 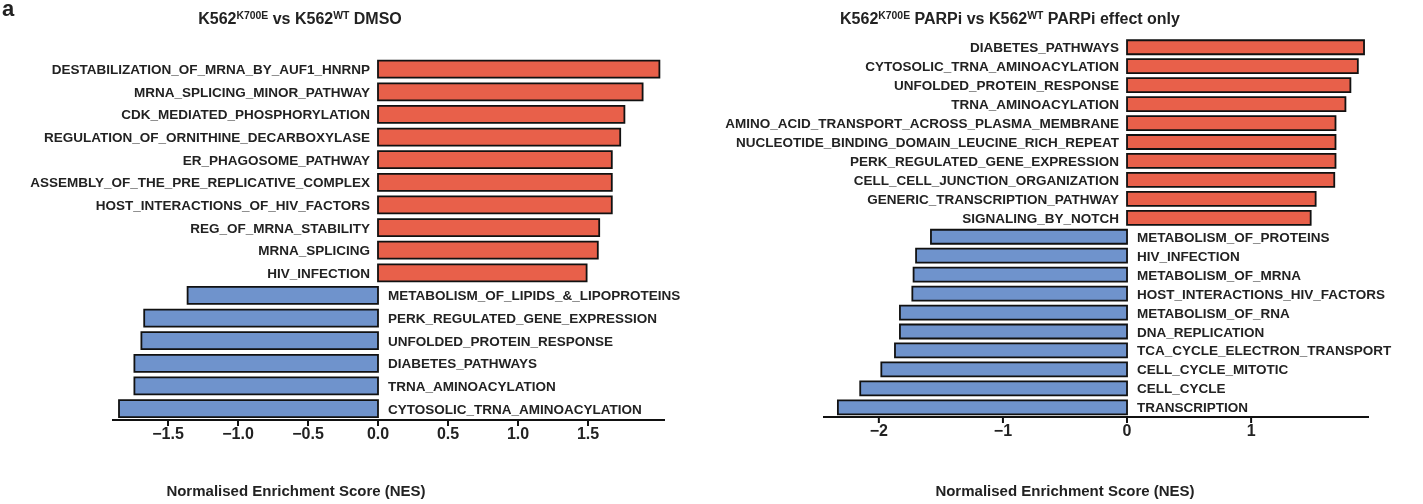 I want to click on x-tick-label: 1.0, so click(x=518, y=434).